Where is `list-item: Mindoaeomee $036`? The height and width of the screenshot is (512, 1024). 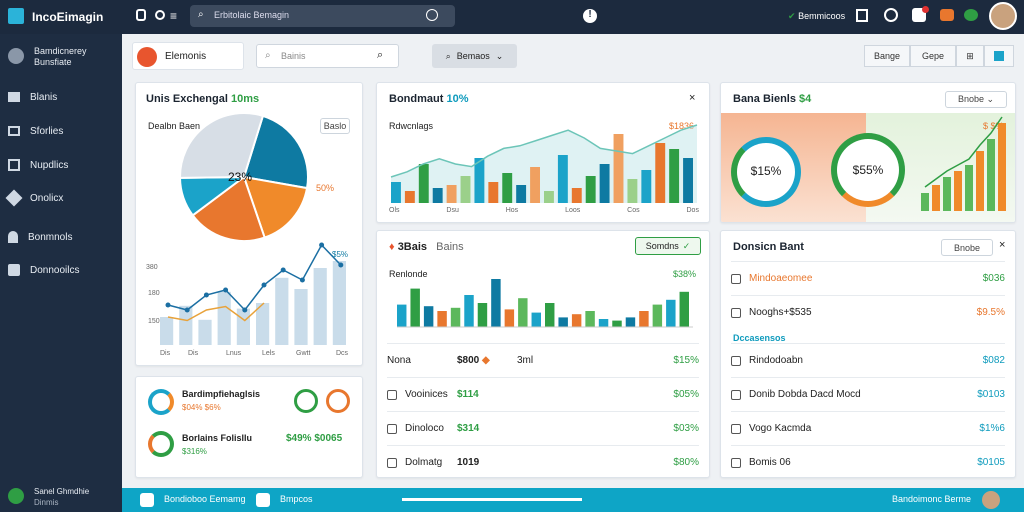 list-item: Mindoaeomee $036 is located at coordinates (868, 278).